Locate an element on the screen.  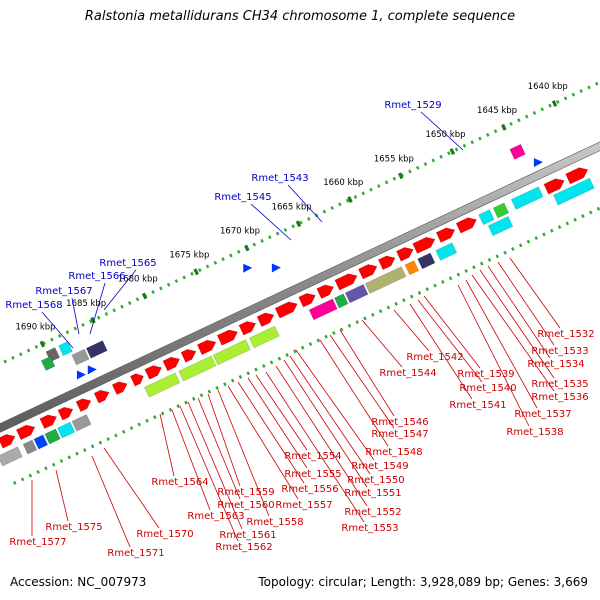
gene-label: Rmet_1543 is located at coordinates (279, 178).